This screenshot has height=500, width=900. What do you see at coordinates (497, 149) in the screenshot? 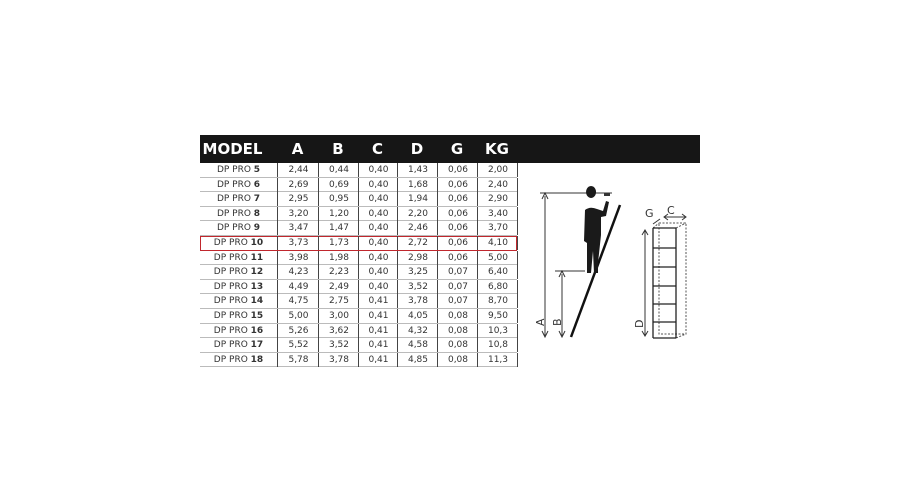
I see `column-header-kg: KG` at bounding box center [497, 149].